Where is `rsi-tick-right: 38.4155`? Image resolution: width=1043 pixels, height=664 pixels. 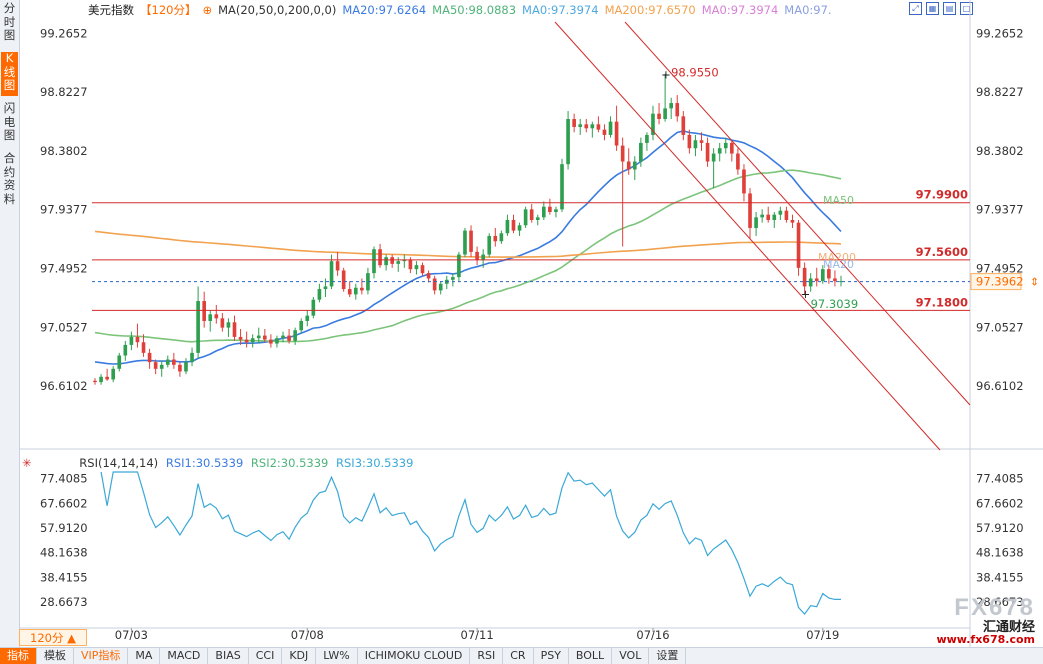
rsi-tick-right: 38.4155 is located at coordinates (1000, 577).